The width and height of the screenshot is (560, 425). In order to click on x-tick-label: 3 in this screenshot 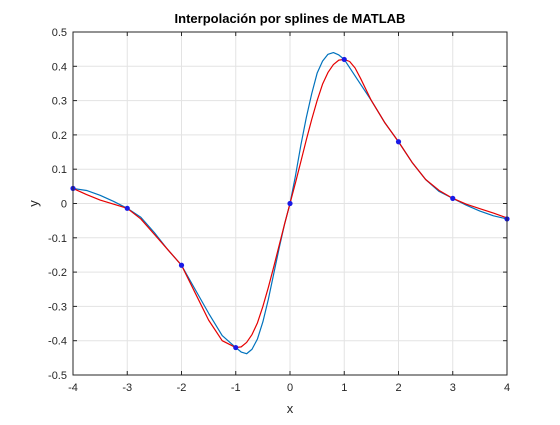, I will do `click(453, 388)`.